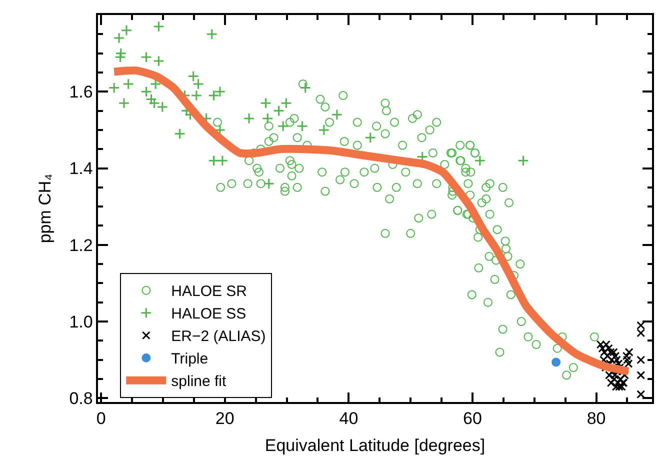  I want to click on y-tick-label: 0.8, so click(81, 398).